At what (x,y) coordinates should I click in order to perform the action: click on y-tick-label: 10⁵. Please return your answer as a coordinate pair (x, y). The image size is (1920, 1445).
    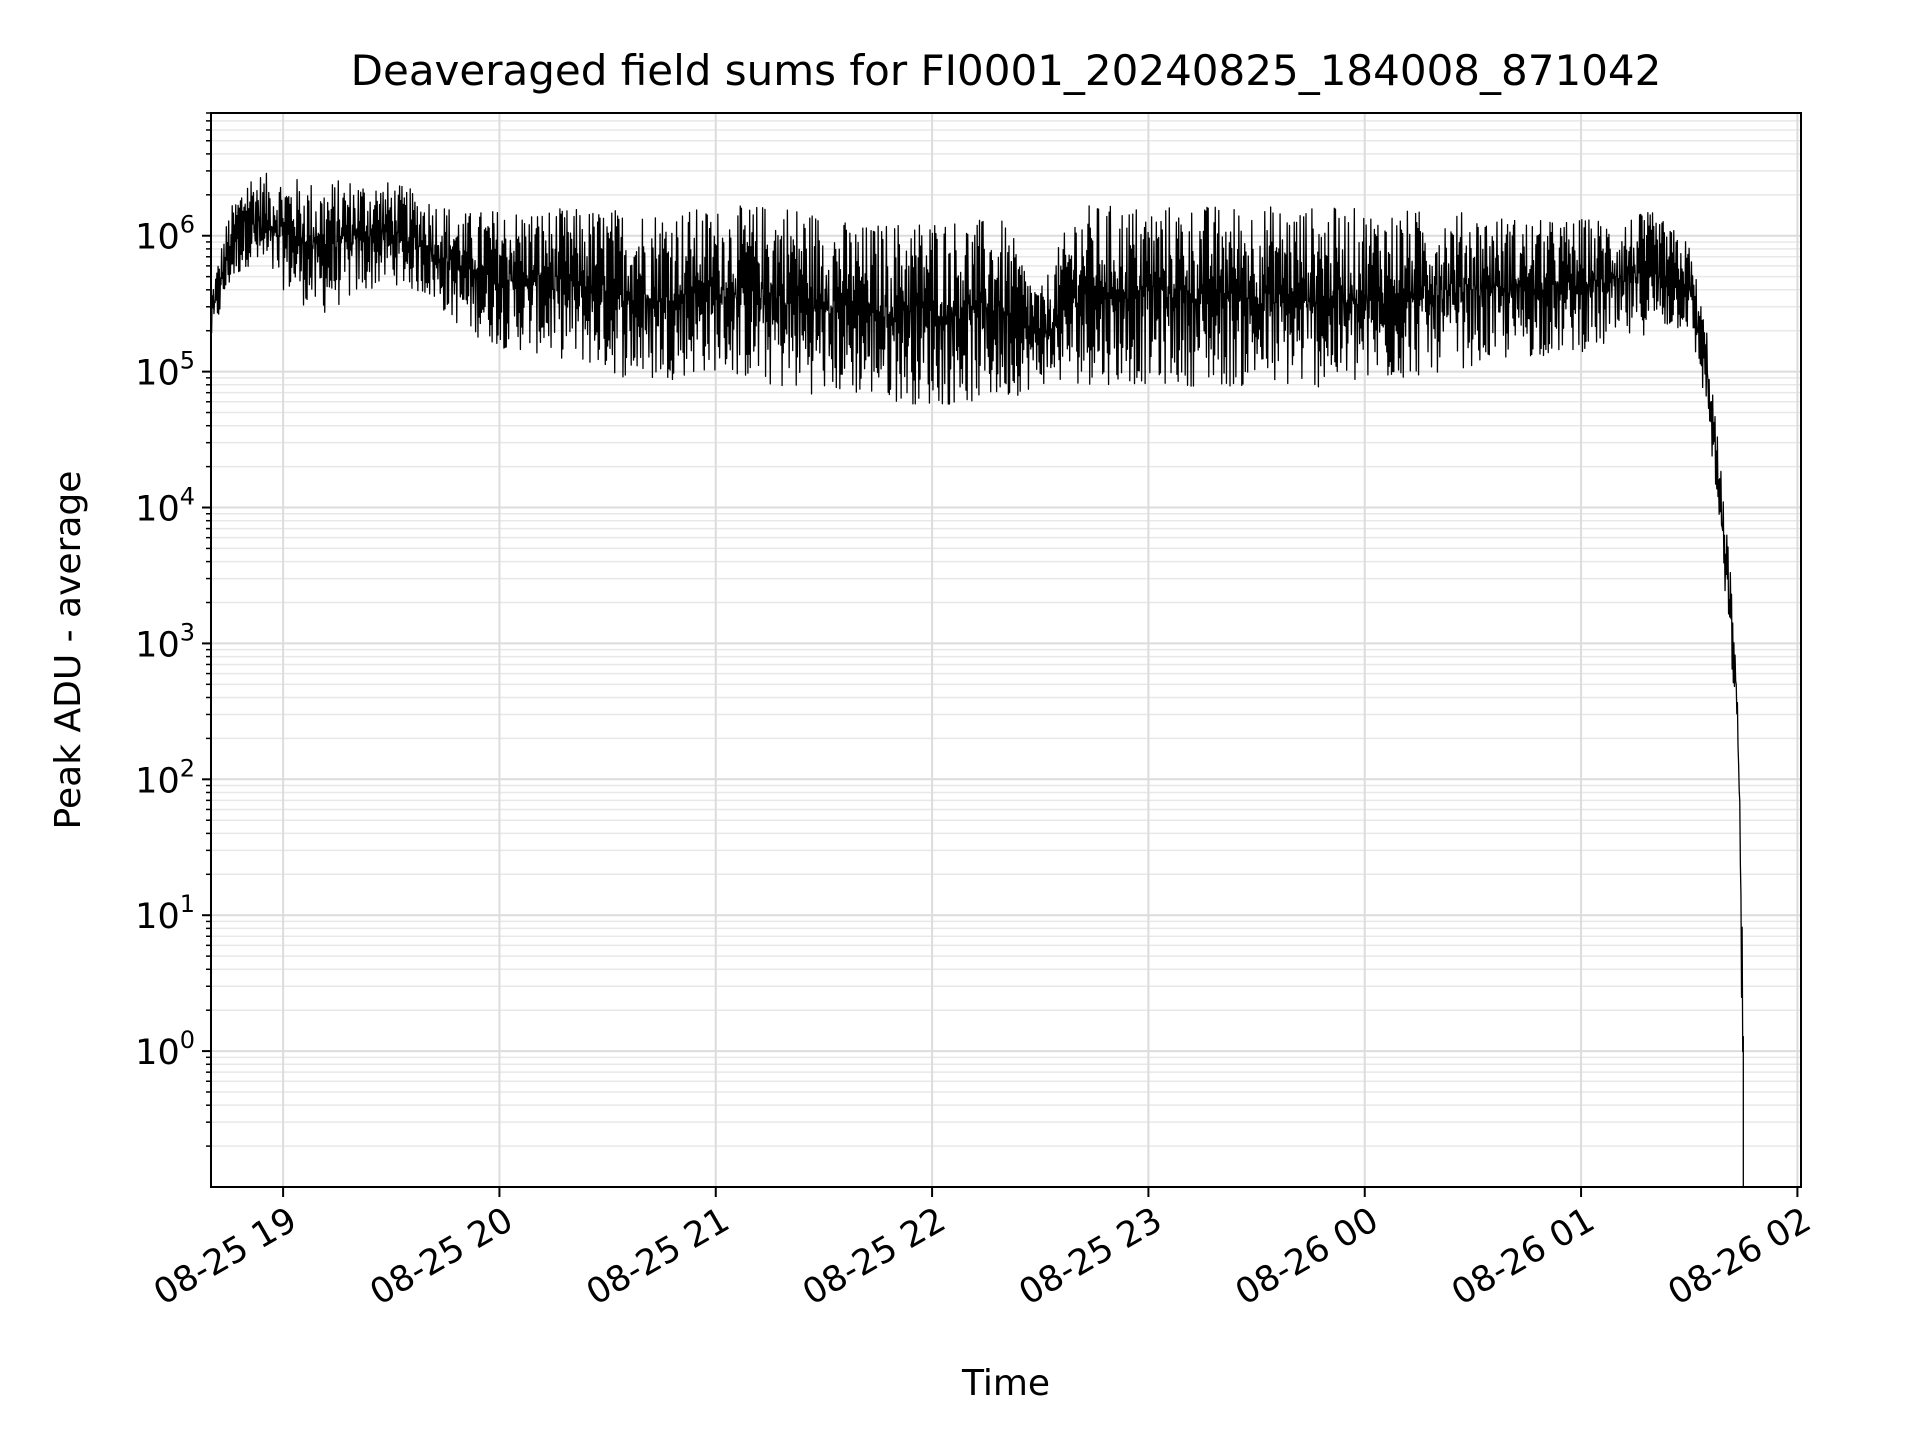
    Looking at the image, I should click on (165, 370).